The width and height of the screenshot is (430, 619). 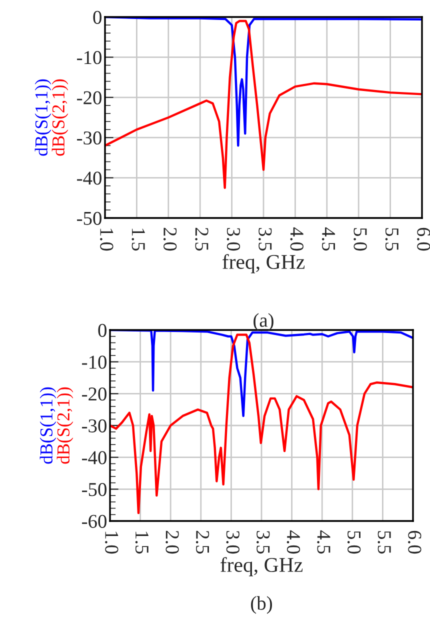 What do you see at coordinates (94, 521) in the screenshot?
I see `y-tick-label: -60` at bounding box center [94, 521].